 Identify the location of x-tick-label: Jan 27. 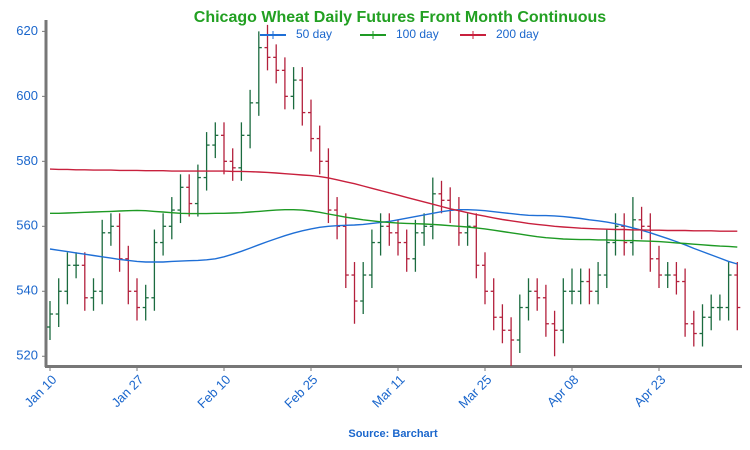
(127, 391).